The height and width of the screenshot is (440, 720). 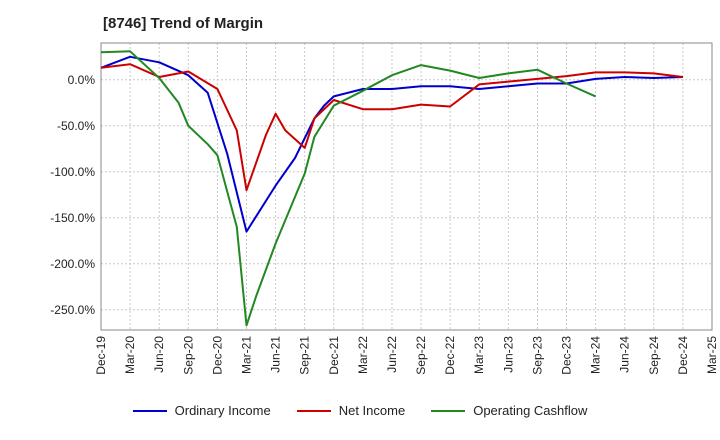 I want to click on x-tick-label: Dec-22, so click(x=450, y=355).